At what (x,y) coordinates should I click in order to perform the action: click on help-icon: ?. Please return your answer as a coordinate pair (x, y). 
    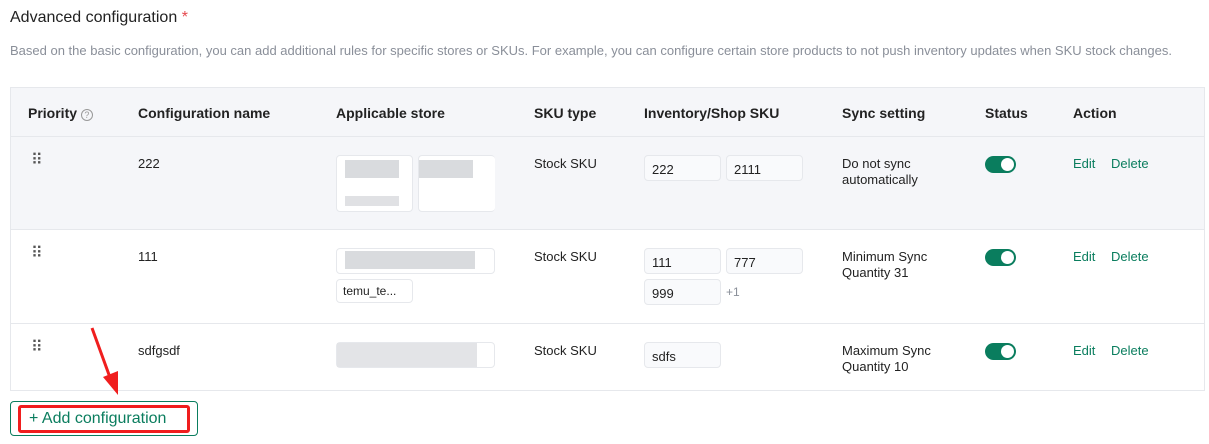
    Looking at the image, I should click on (86, 115).